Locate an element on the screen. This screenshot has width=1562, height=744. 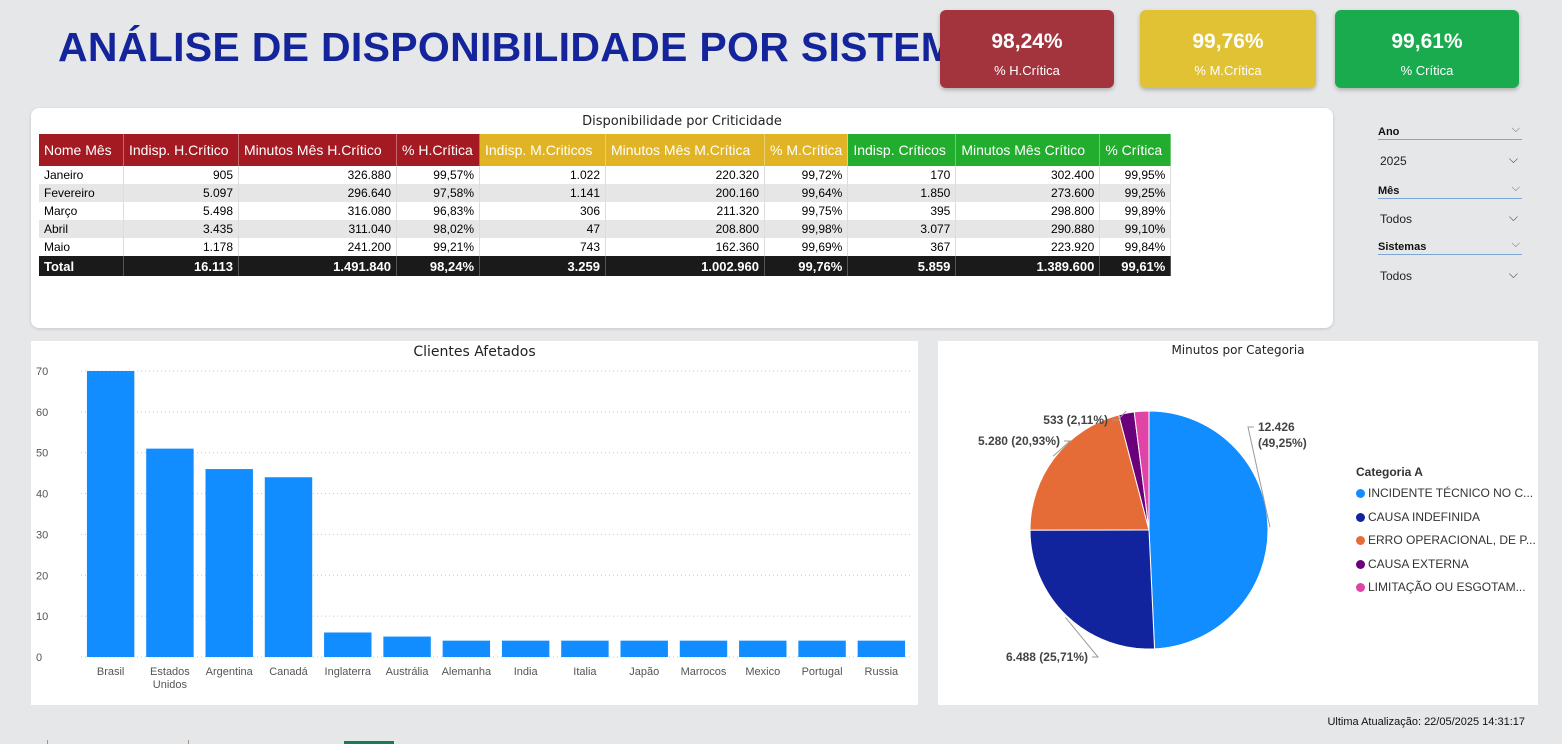
table-cell: 99,57% is located at coordinates (438, 175).